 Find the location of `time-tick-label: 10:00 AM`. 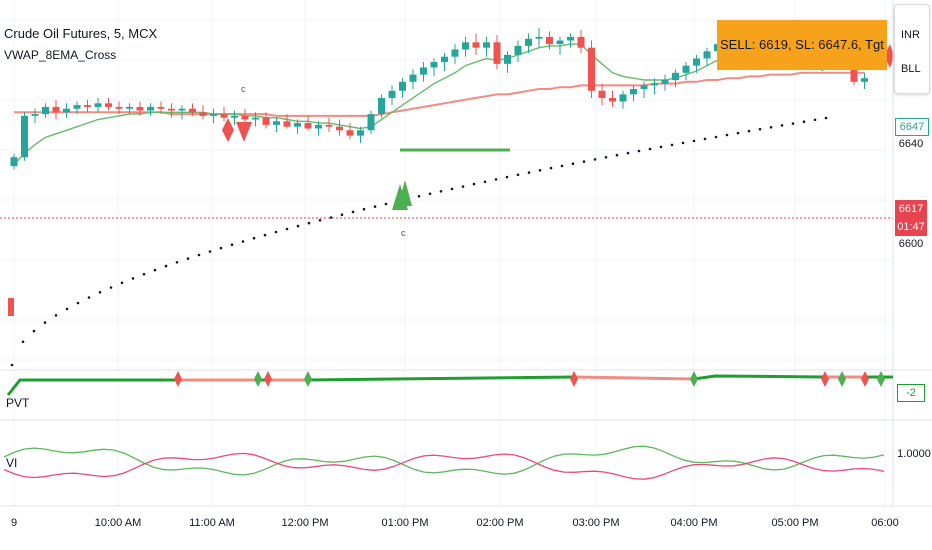

time-tick-label: 10:00 AM is located at coordinates (118, 523).